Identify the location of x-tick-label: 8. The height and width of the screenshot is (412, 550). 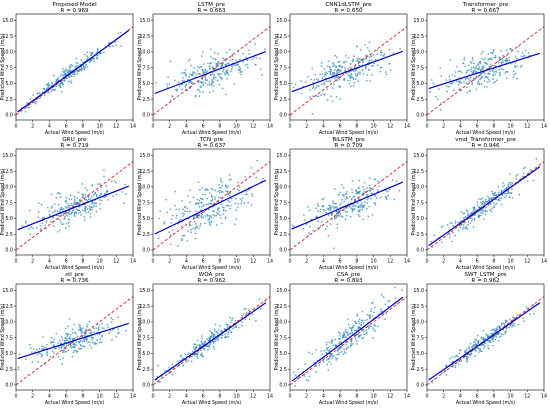
(82, 127).